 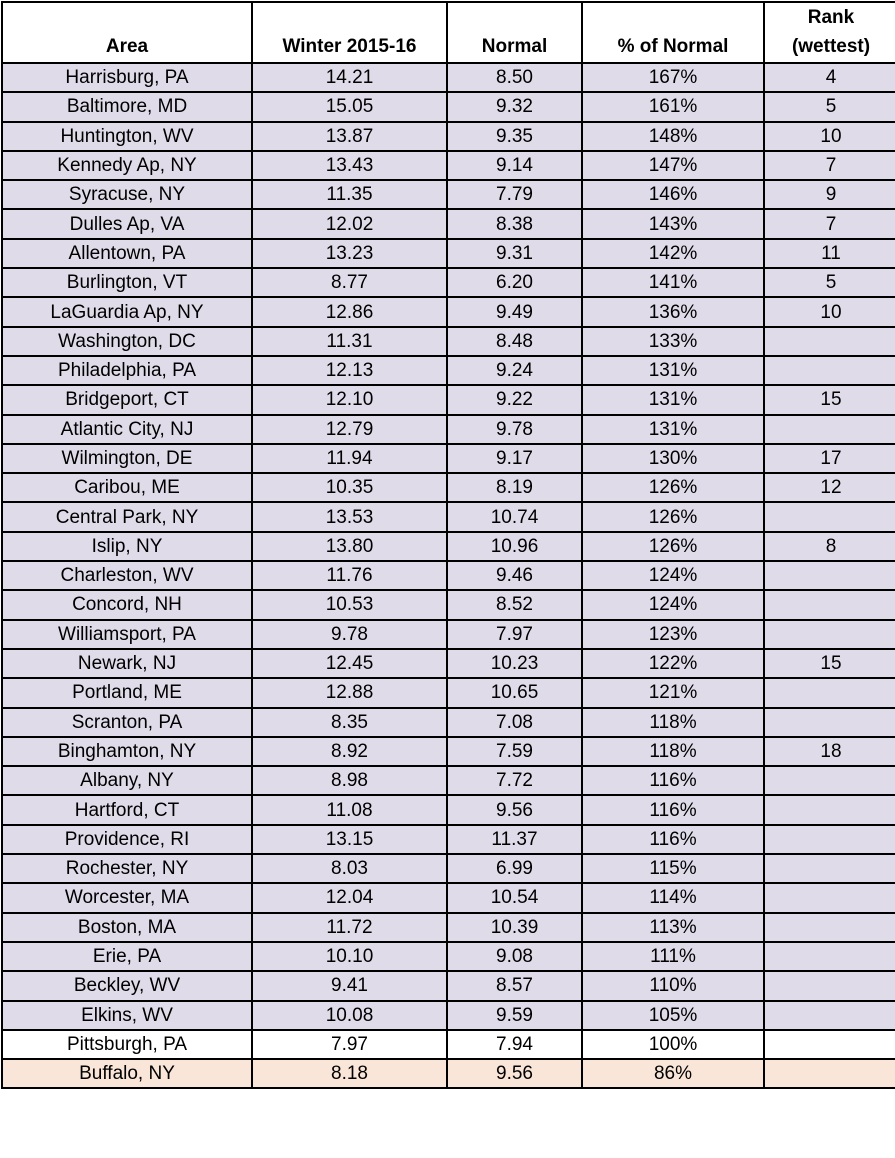 What do you see at coordinates (673, 1015) in the screenshot?
I see `cell-pct-normal: 105%` at bounding box center [673, 1015].